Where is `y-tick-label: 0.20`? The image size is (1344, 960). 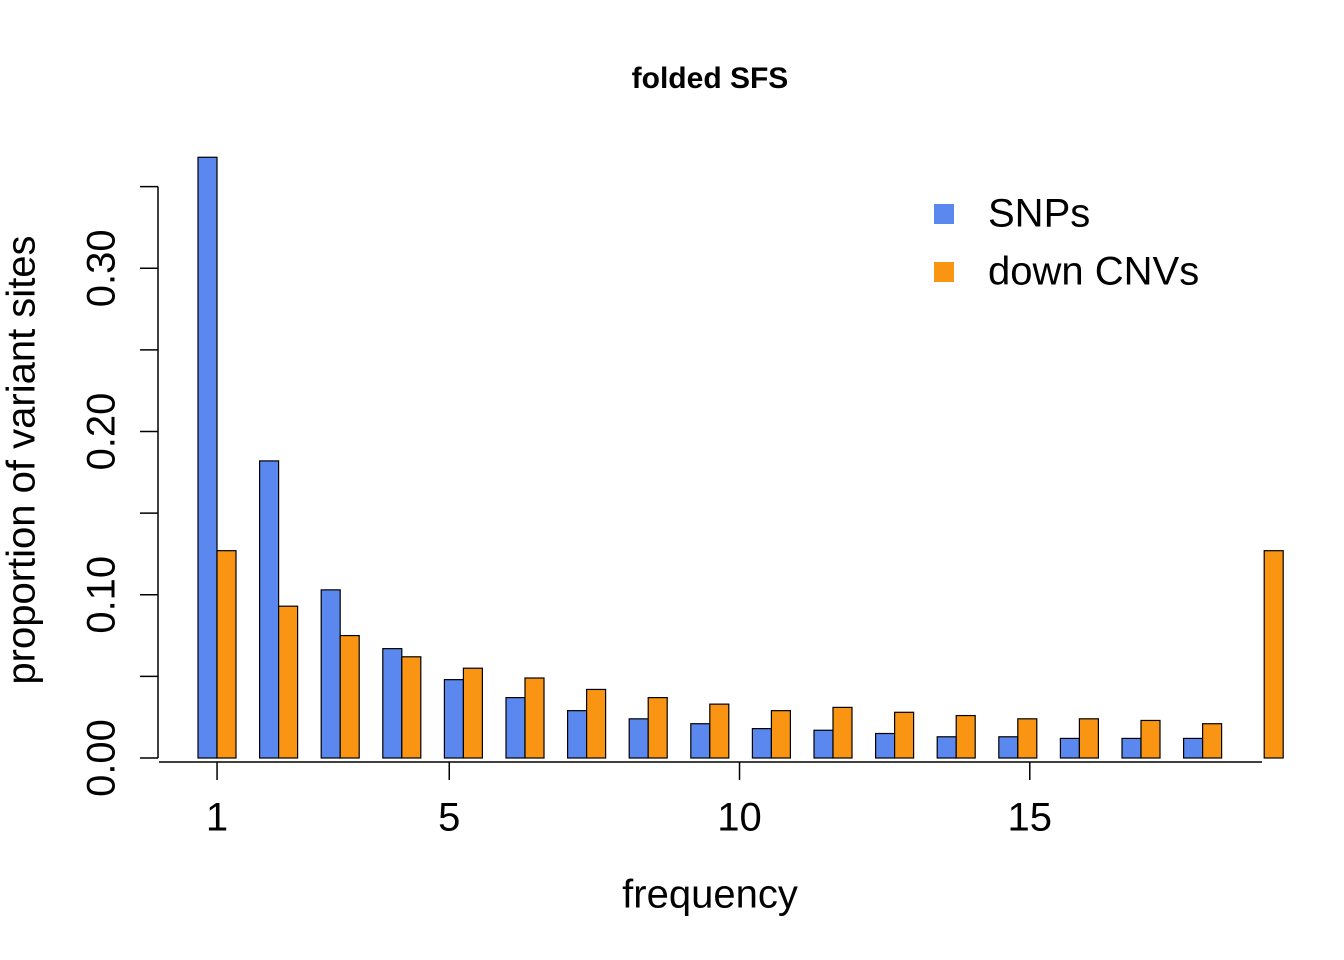
y-tick-label: 0.20 is located at coordinates (102, 432).